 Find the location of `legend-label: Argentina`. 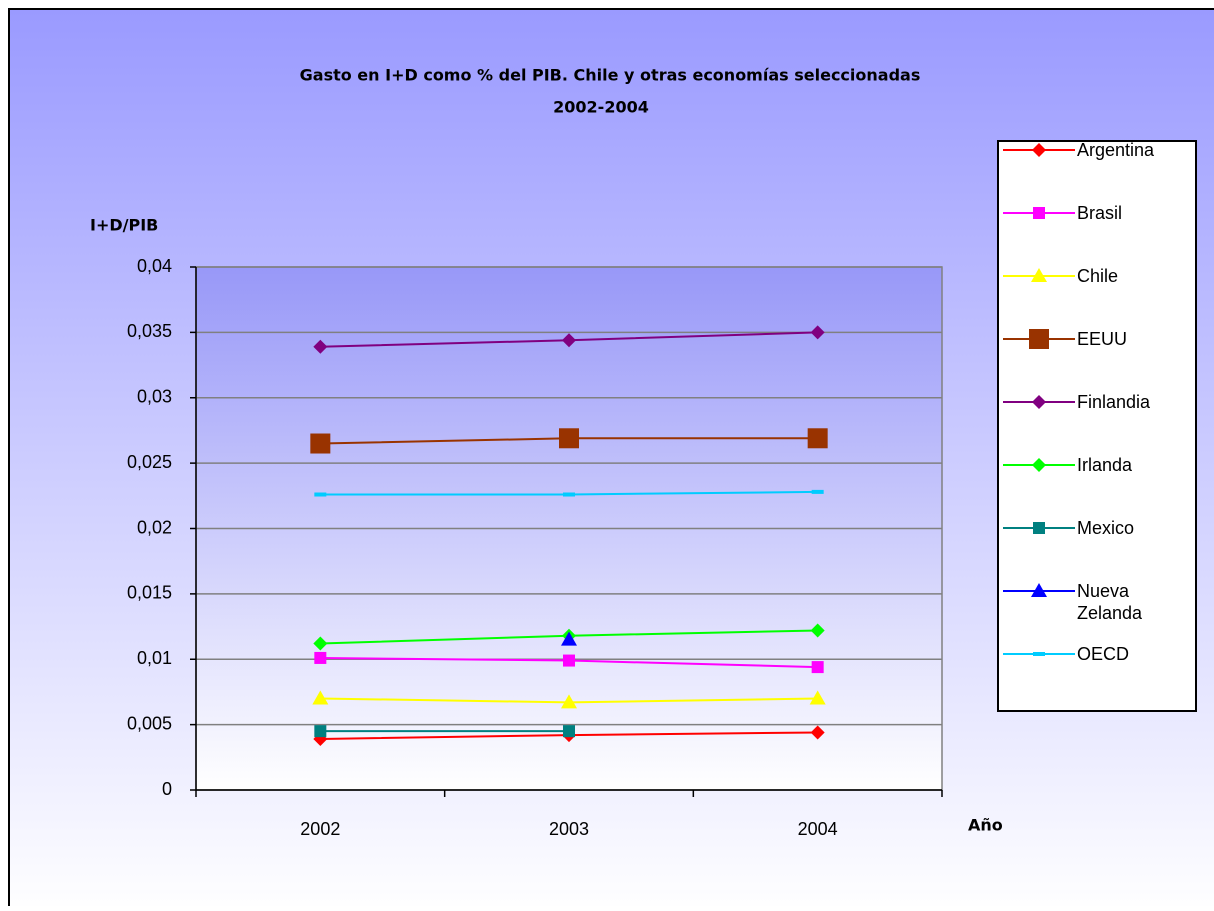

legend-label: Argentina is located at coordinates (1116, 150).